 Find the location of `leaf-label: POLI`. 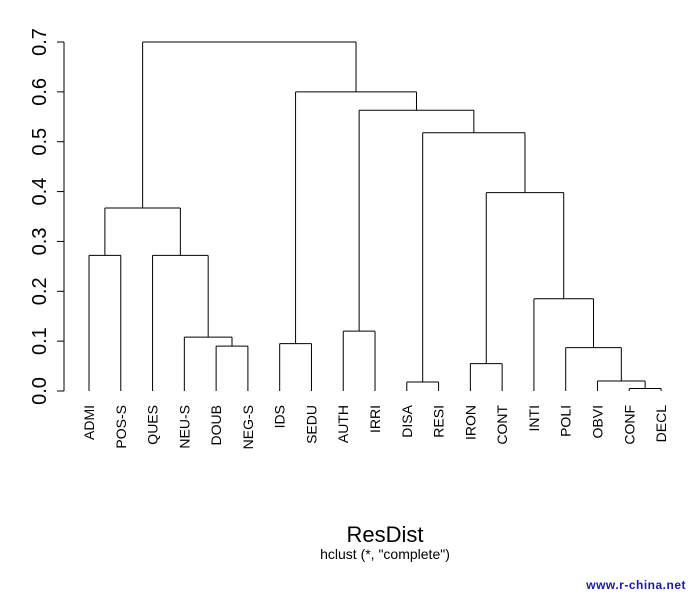

leaf-label: POLI is located at coordinates (566, 421).